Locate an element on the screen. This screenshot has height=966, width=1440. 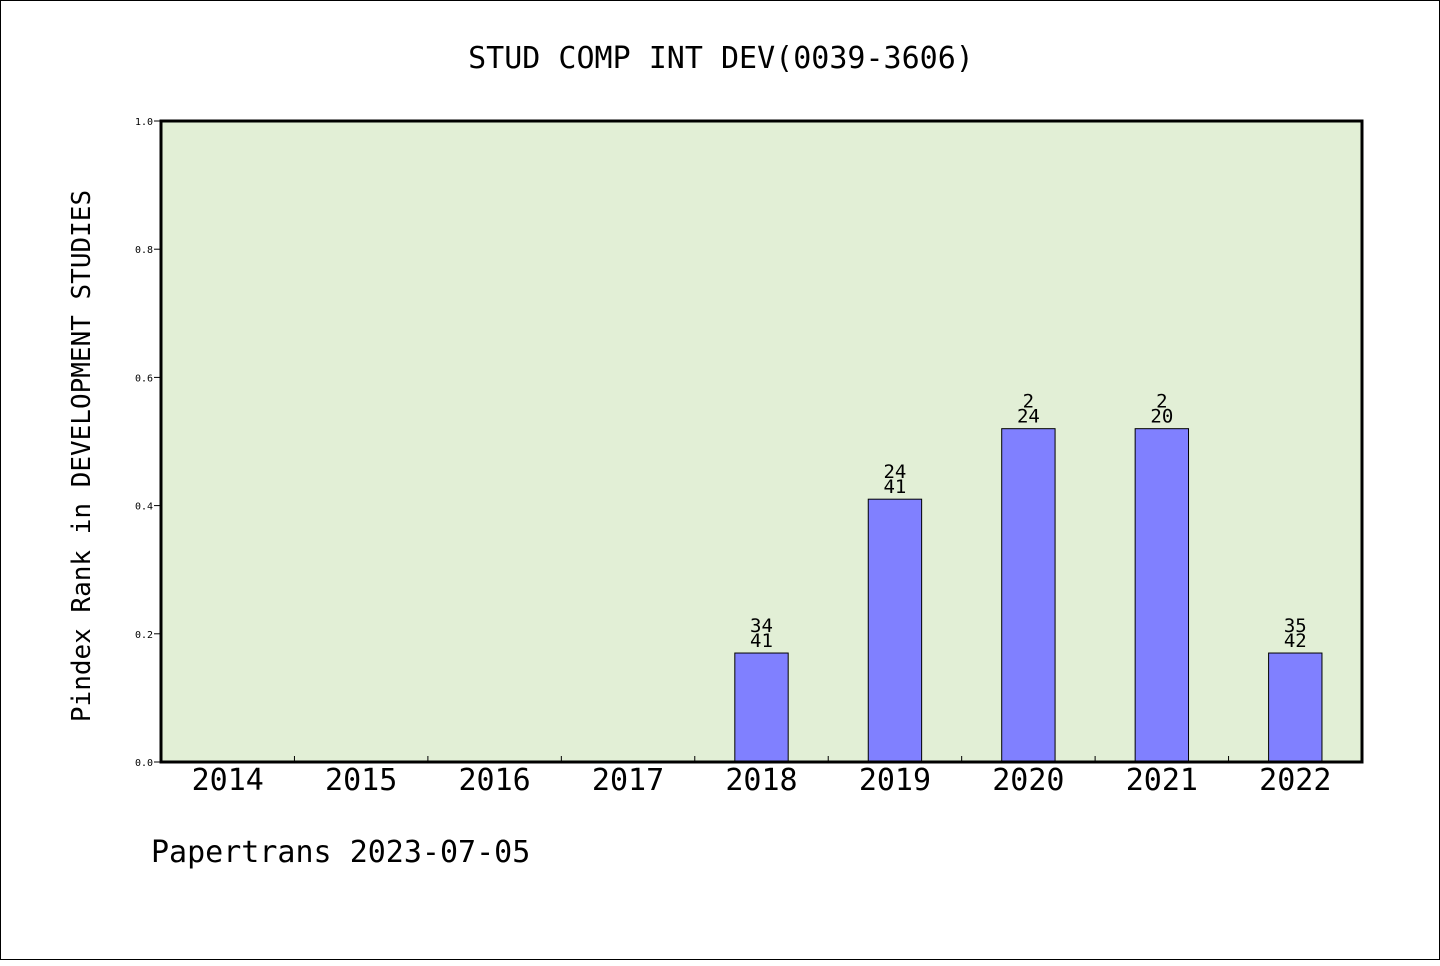
y-tick-label: 0.2 is located at coordinates (144, 635).